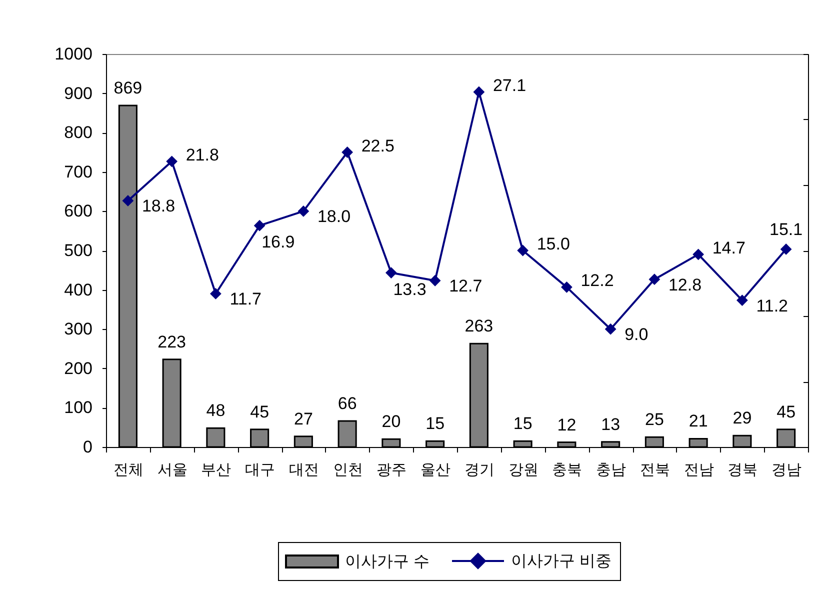 The height and width of the screenshot is (591, 830). I want to click on data-label: 25, so click(654, 420).